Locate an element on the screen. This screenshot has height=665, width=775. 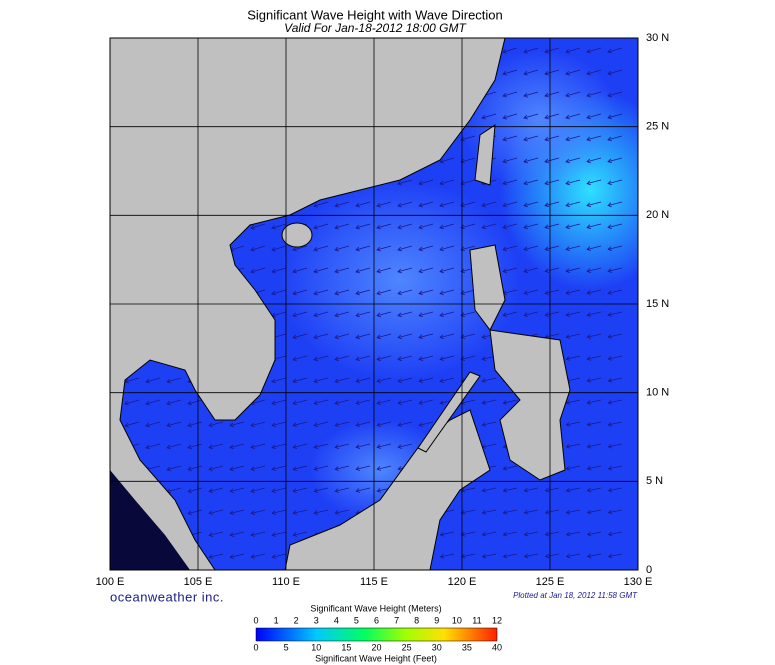
colorbar-title-meters: Significant Wave Height (Meters) is located at coordinates (375, 608).